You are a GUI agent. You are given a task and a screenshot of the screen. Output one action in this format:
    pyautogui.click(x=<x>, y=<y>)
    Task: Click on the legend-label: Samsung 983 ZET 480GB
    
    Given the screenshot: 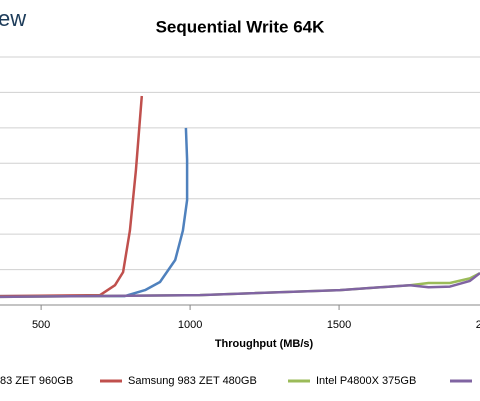 What is the action you would take?
    pyautogui.click(x=192, y=381)
    